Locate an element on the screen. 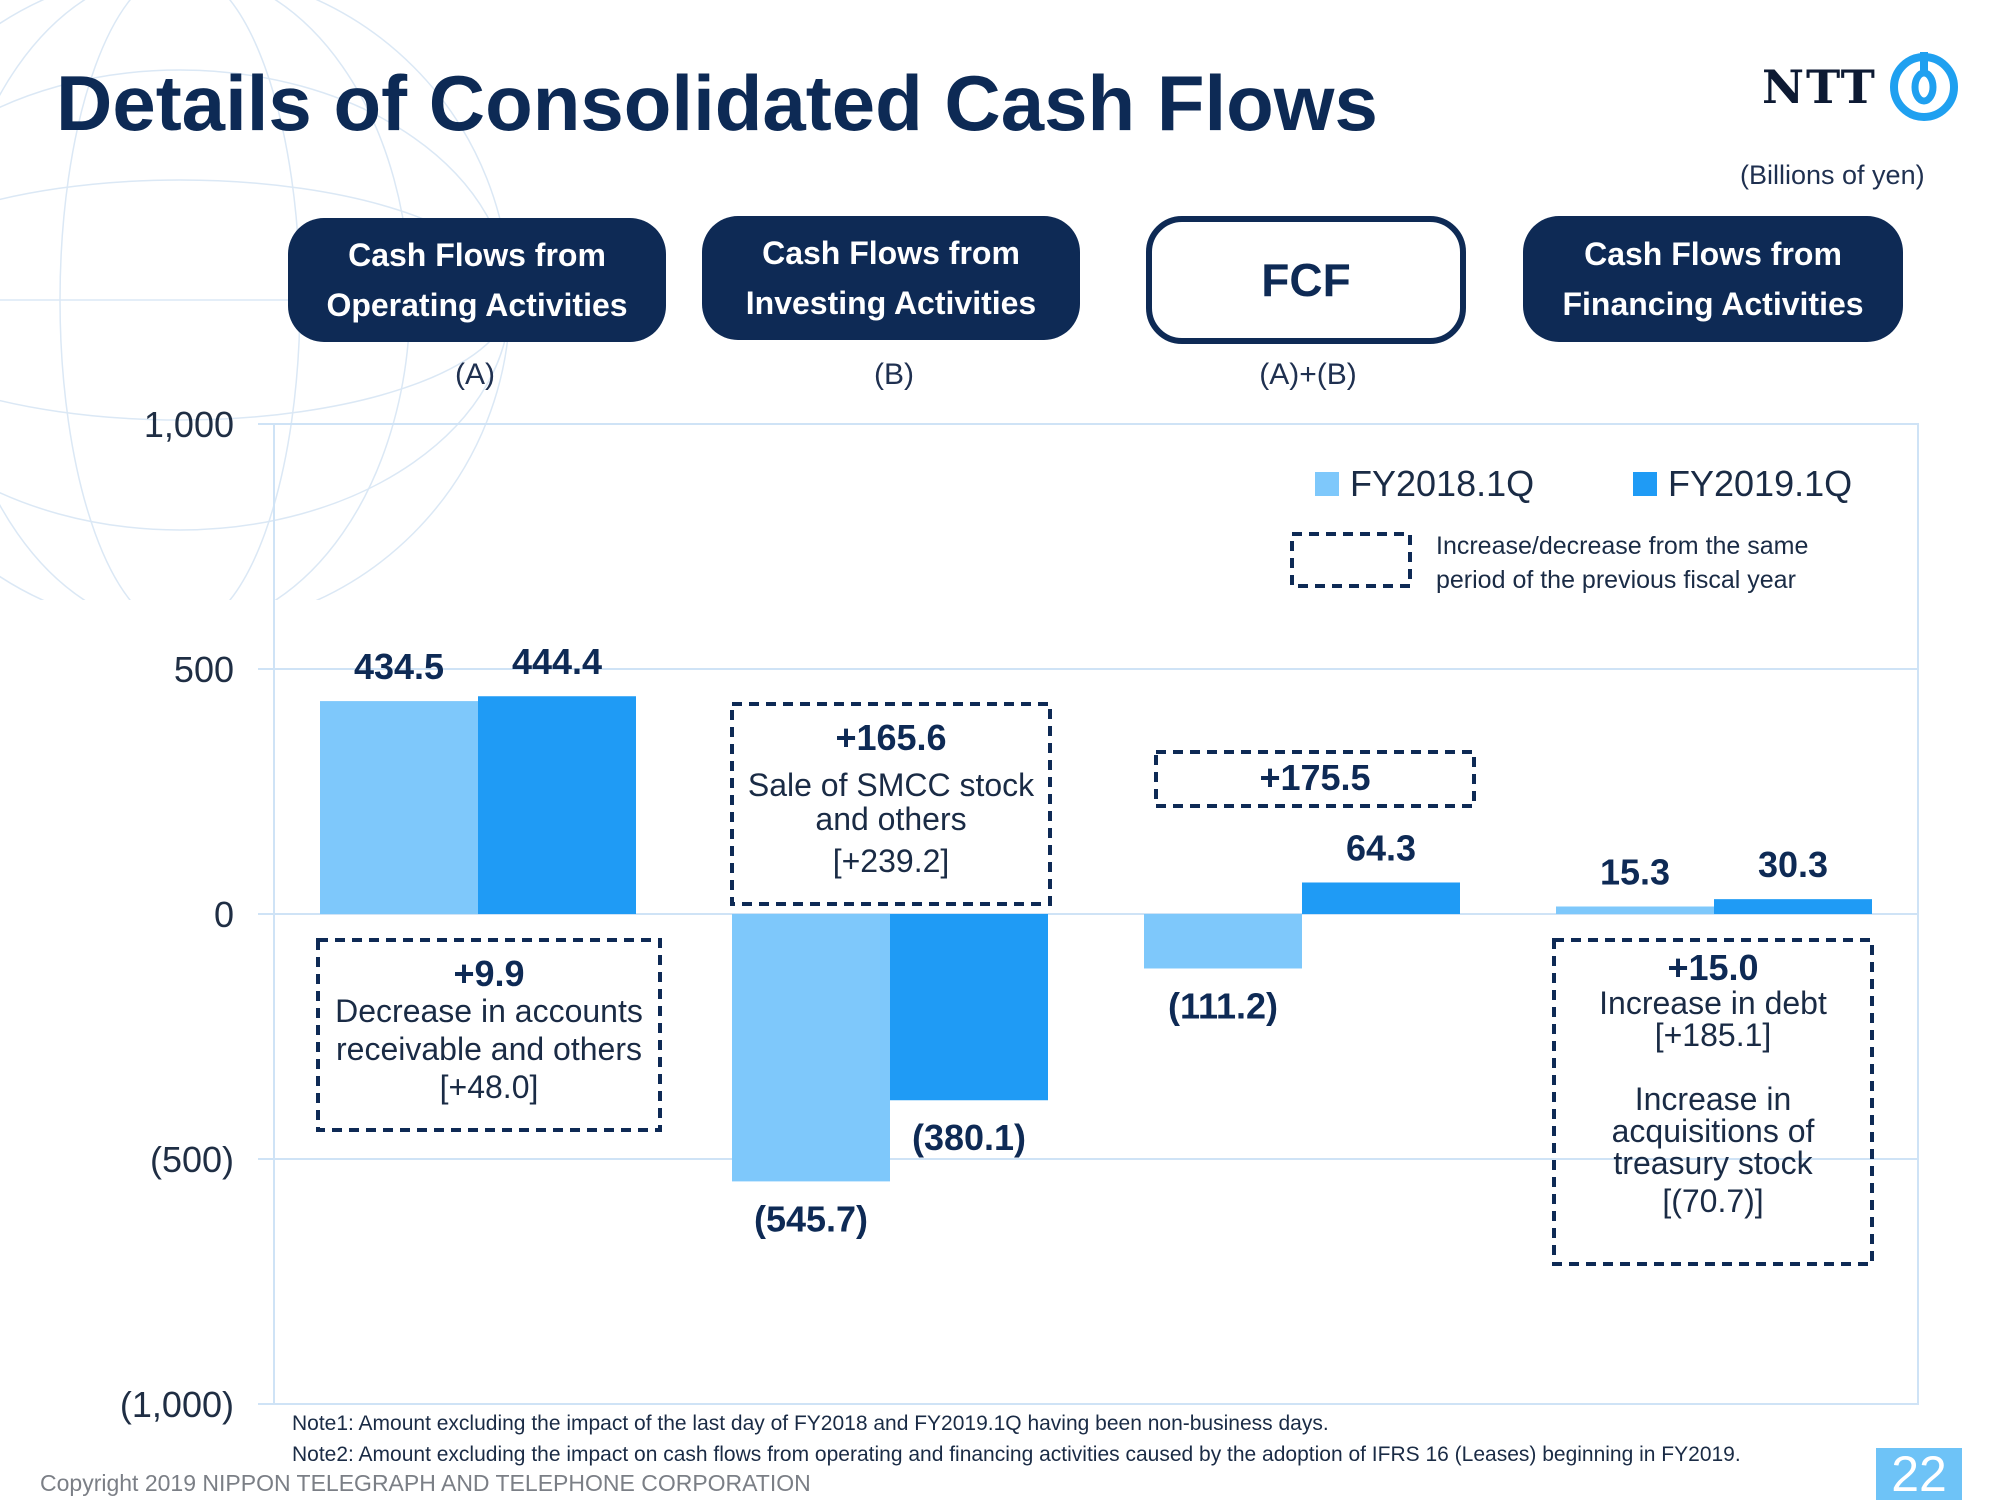 Image resolution: width=2000 pixels, height=1503 pixels. data-label: 30.3 is located at coordinates (1793, 864).